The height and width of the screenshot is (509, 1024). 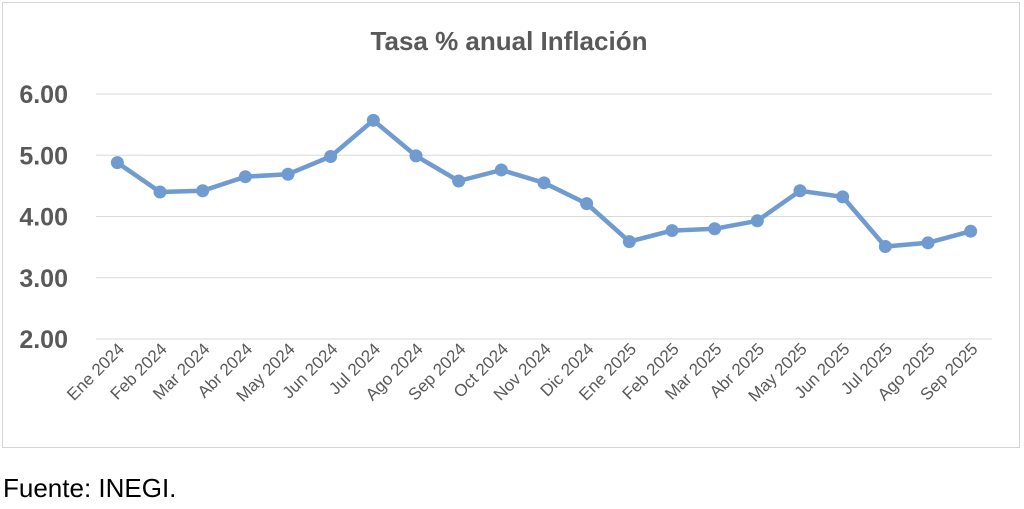 I want to click on y-axis-tick-labels: 2.00 3.00 4.00 5.00 6.00, so click(x=43, y=217).